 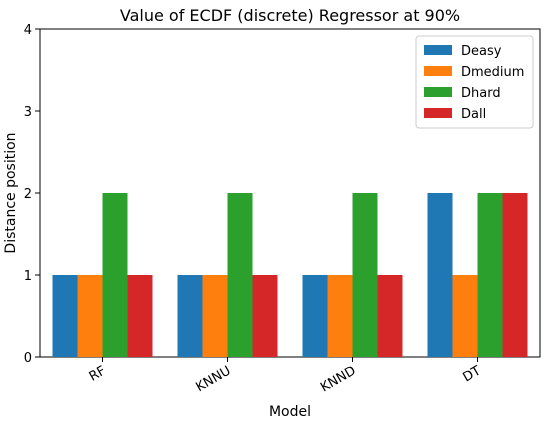 What do you see at coordinates (265, 316) in the screenshot?
I see `bar-dall-knnu` at bounding box center [265, 316].